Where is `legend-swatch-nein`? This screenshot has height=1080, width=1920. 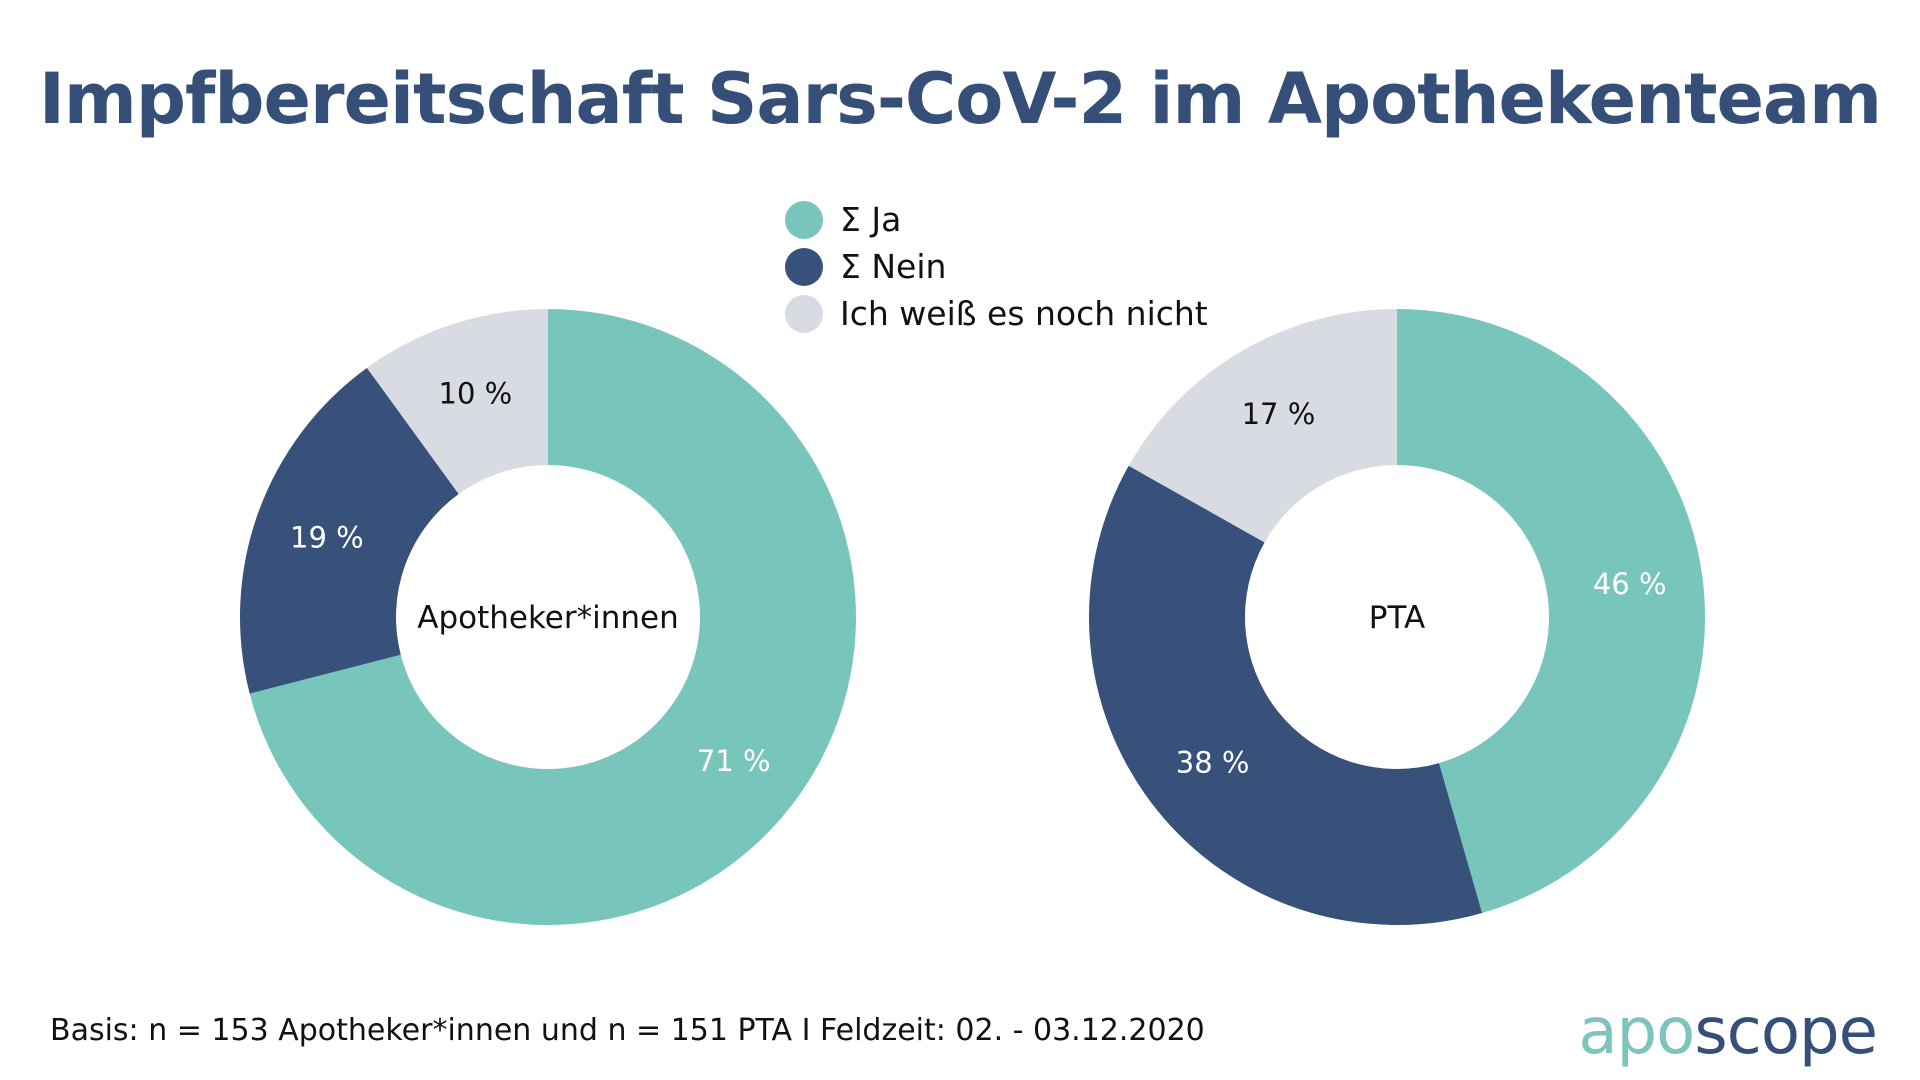 legend-swatch-nein is located at coordinates (804, 266).